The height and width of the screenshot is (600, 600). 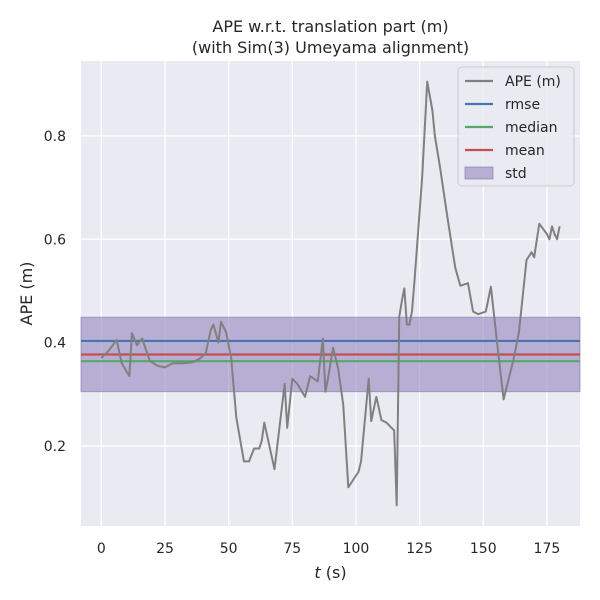 What do you see at coordinates (525, 151) in the screenshot?
I see `legend-label: mean` at bounding box center [525, 151].